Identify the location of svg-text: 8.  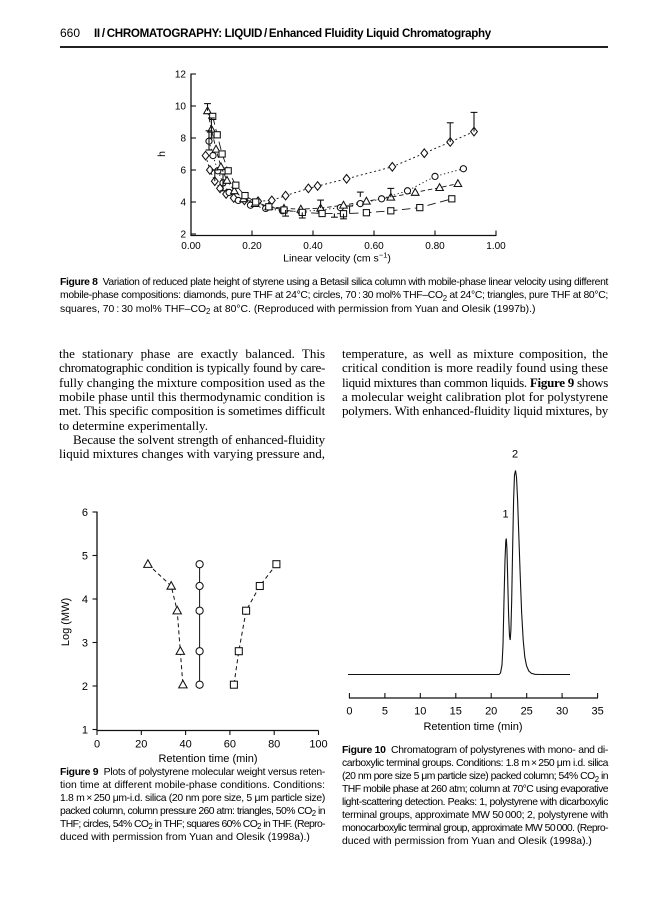
(183, 139).